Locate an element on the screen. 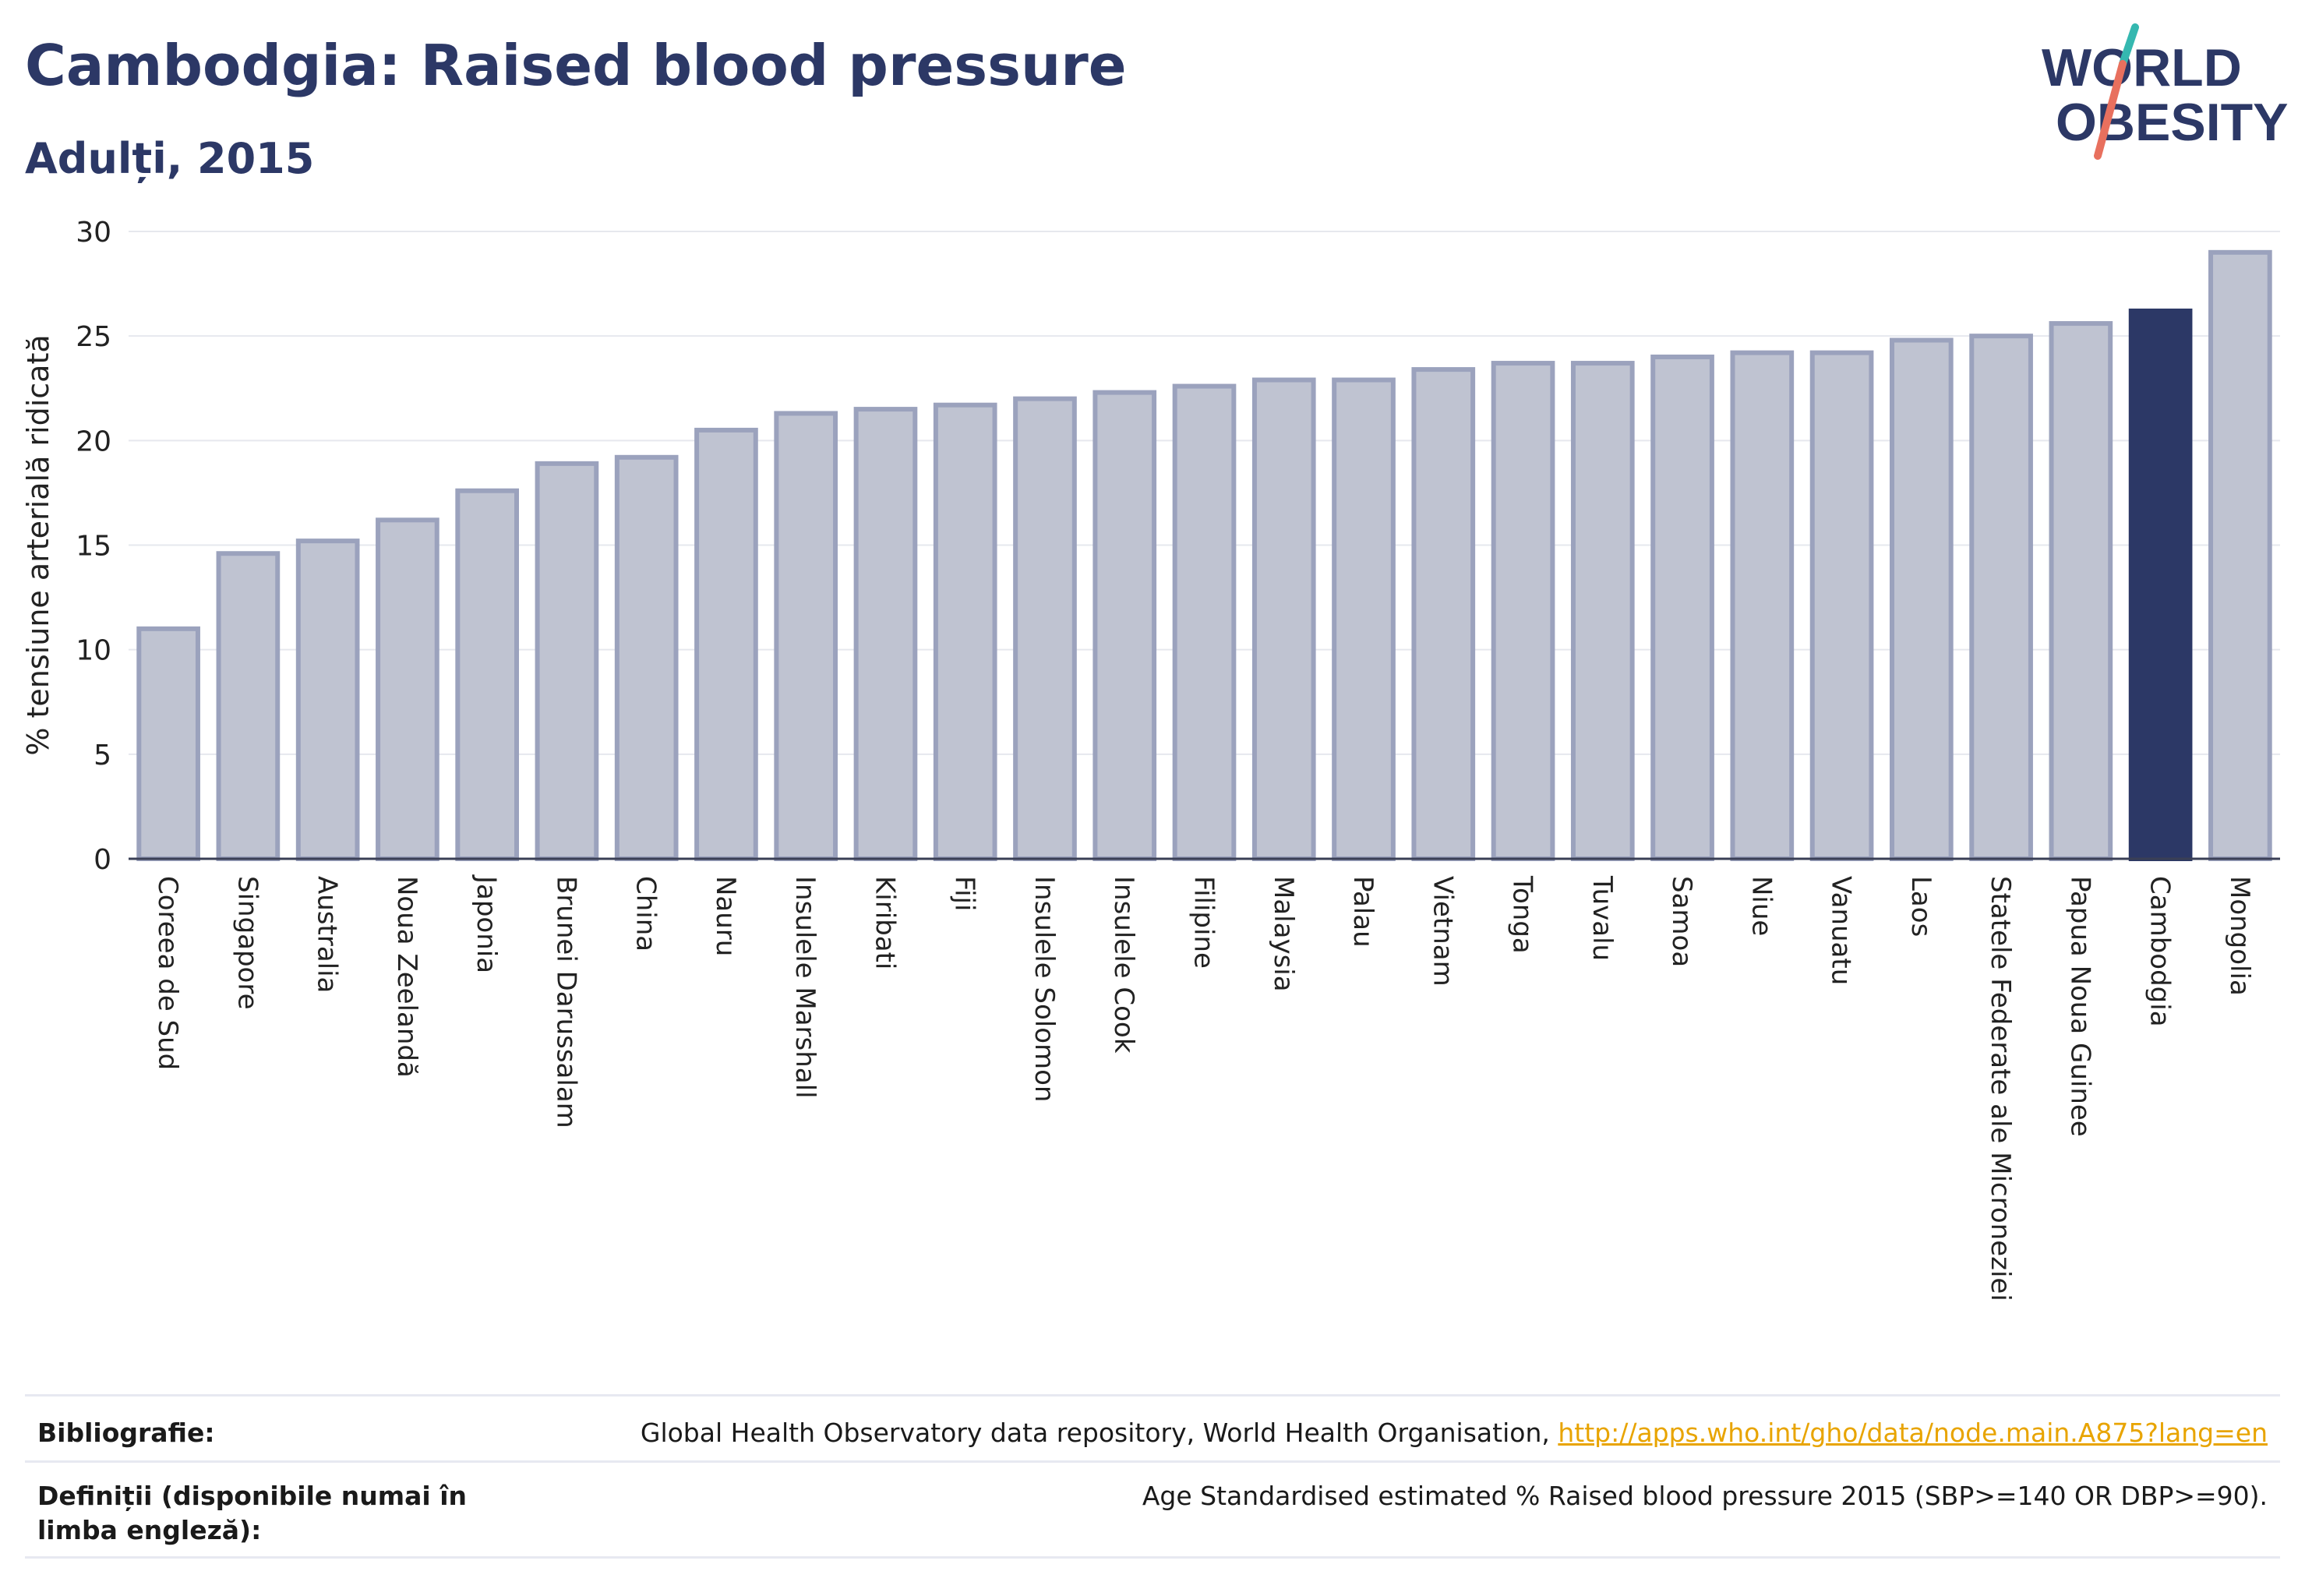  x-tick-label: Mongolia is located at coordinates (2239, 936).